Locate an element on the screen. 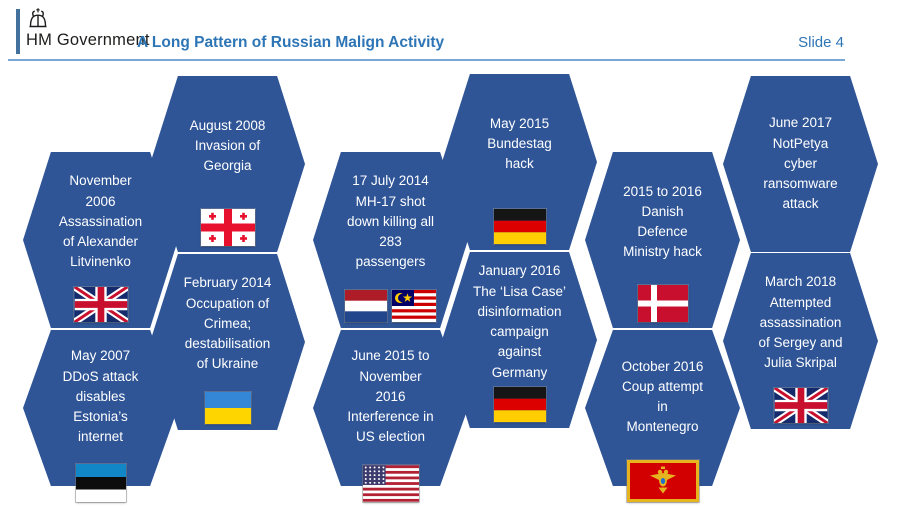  hexagon-label: October 2016 Coup attempt in Montenegro is located at coordinates (662, 396).